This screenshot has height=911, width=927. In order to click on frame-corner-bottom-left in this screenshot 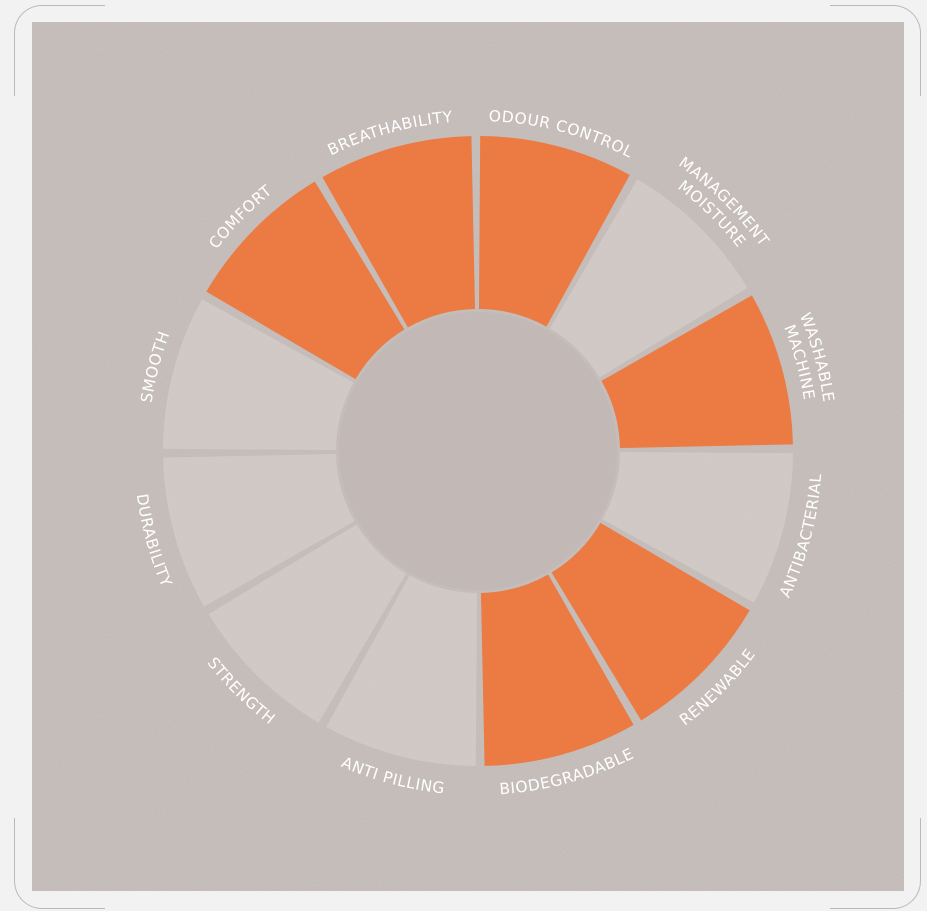, I will do `click(59, 863)`.